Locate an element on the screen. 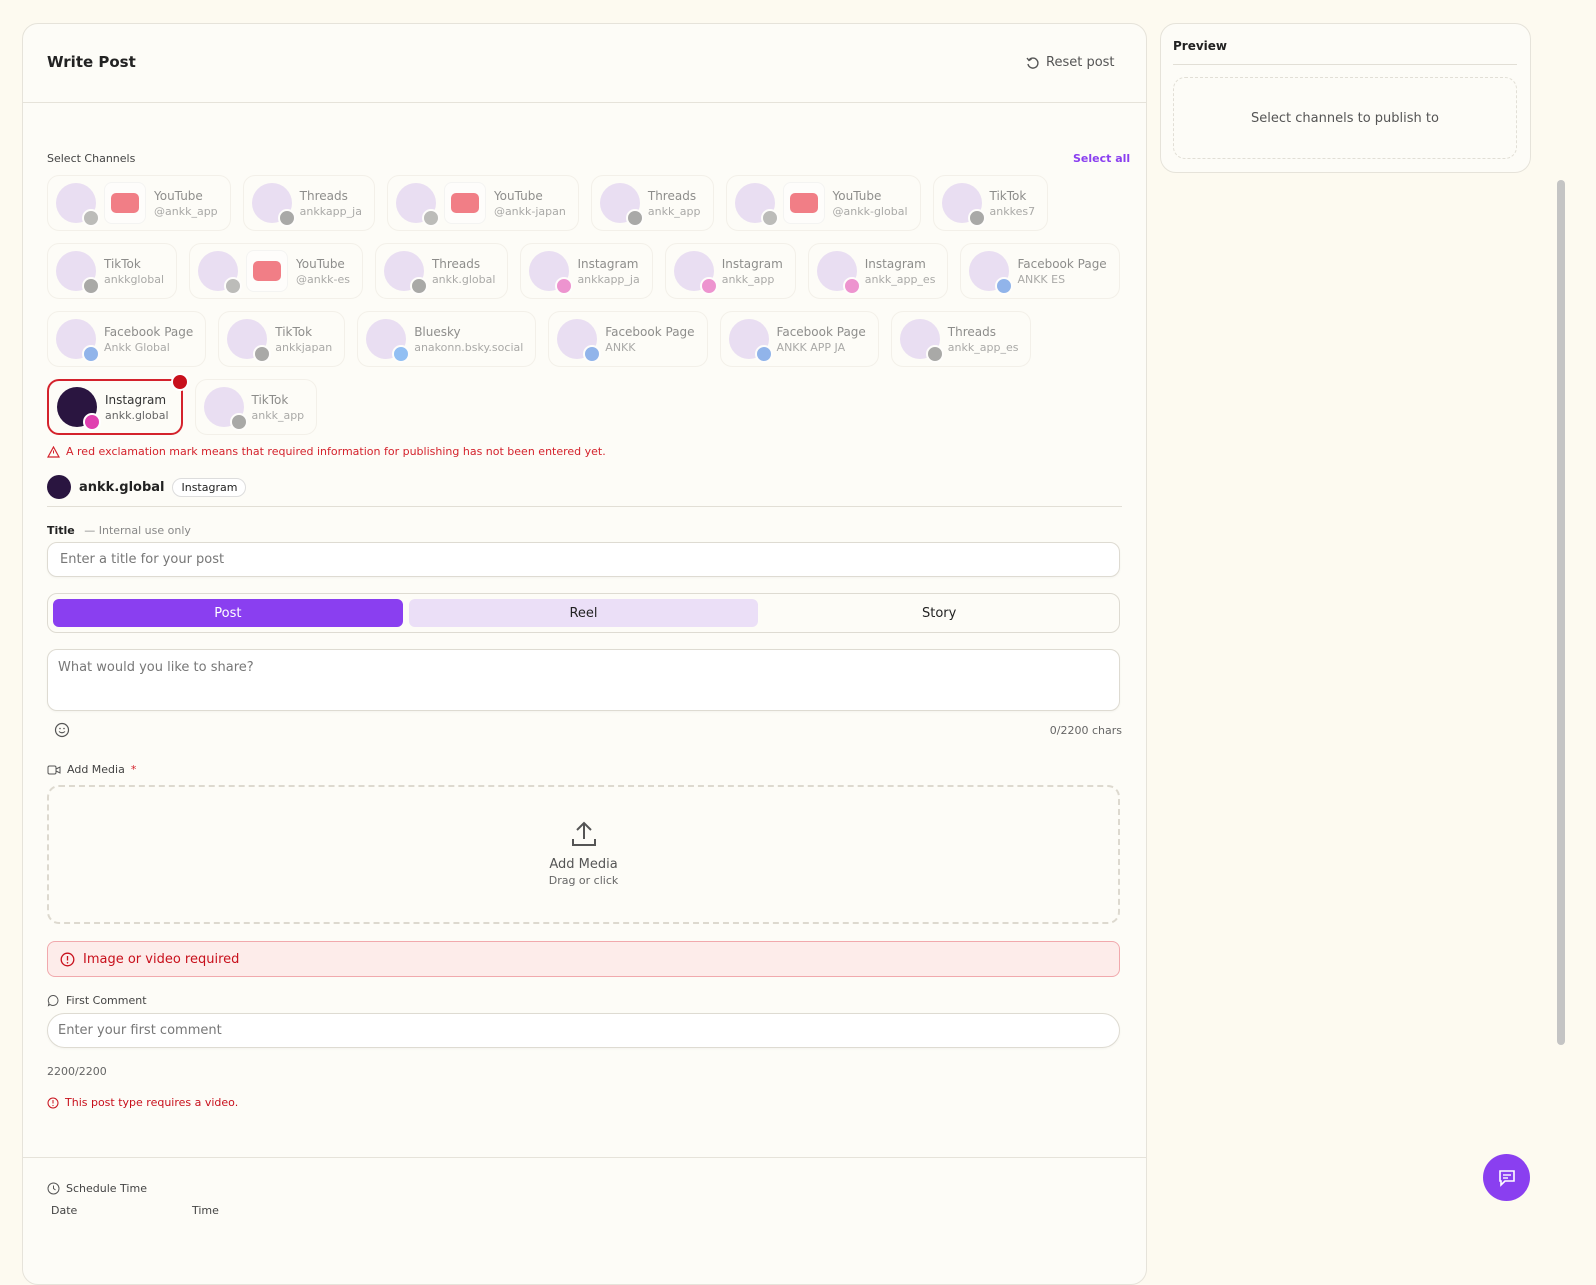  scrollbar is located at coordinates (1561, 612).